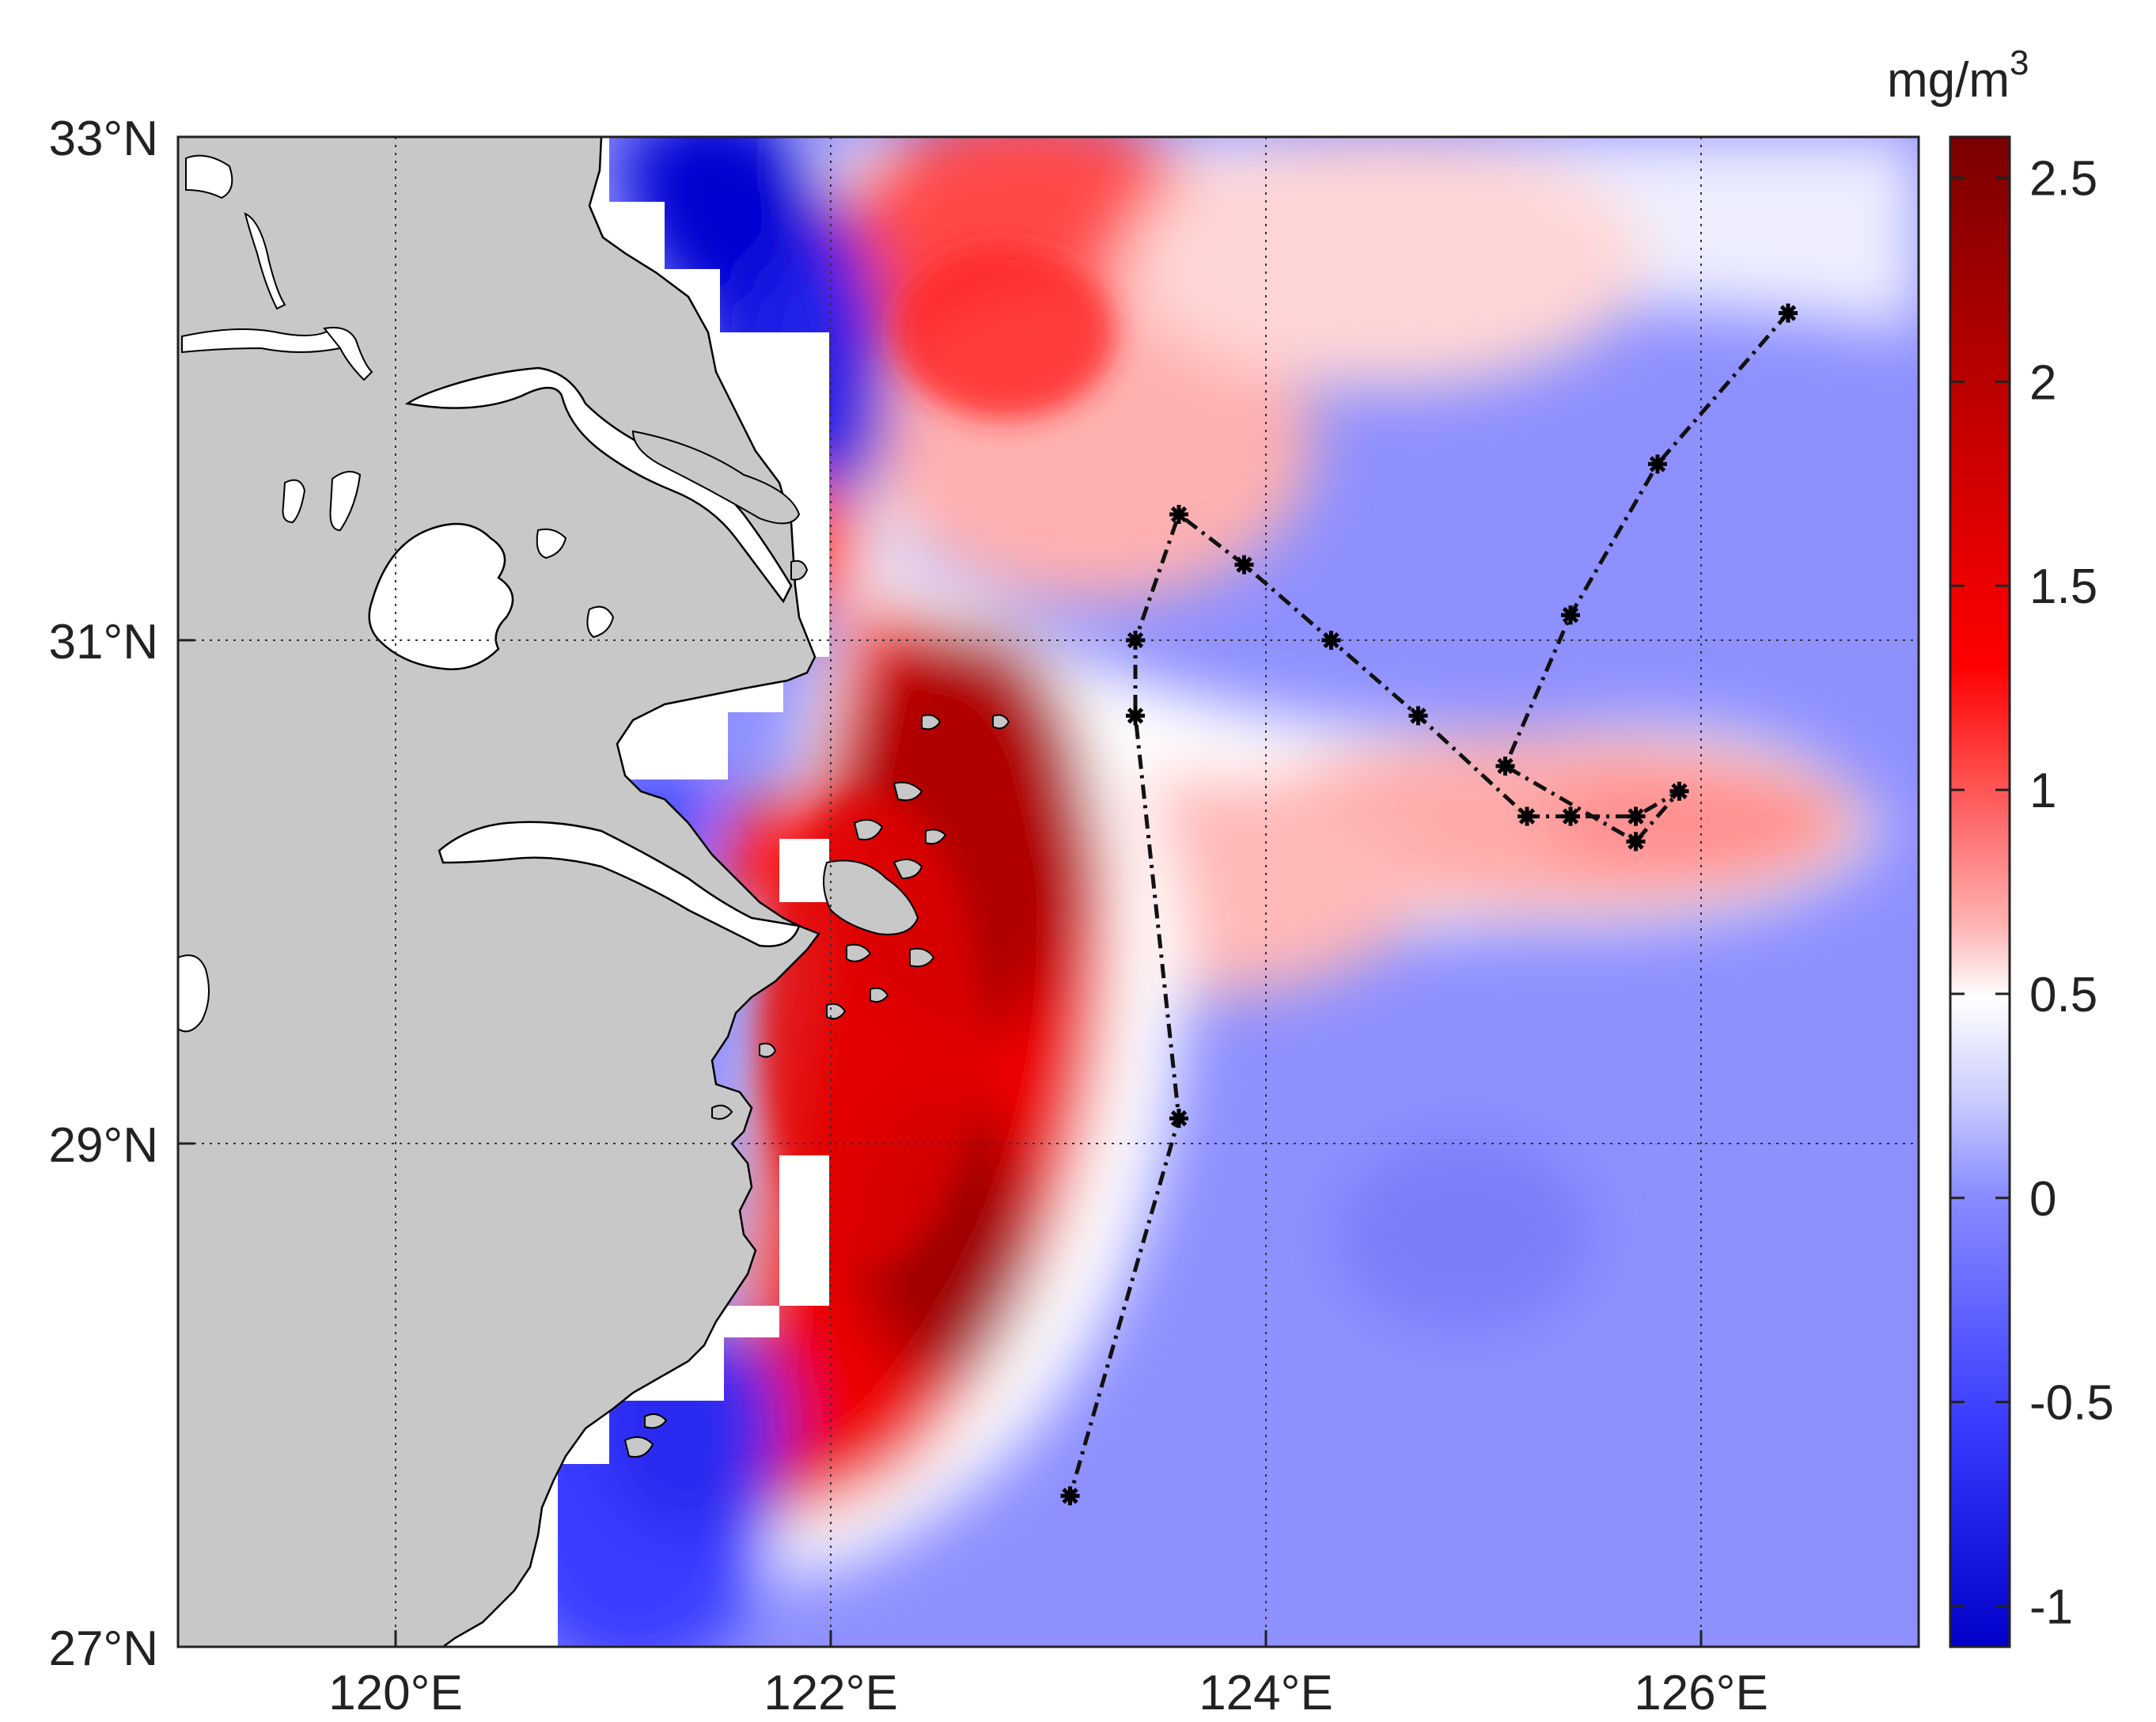 The height and width of the screenshot is (1722, 2156). Describe the element at coordinates (395, 1693) in the screenshot. I see `x-tick-label: 120°E` at that location.